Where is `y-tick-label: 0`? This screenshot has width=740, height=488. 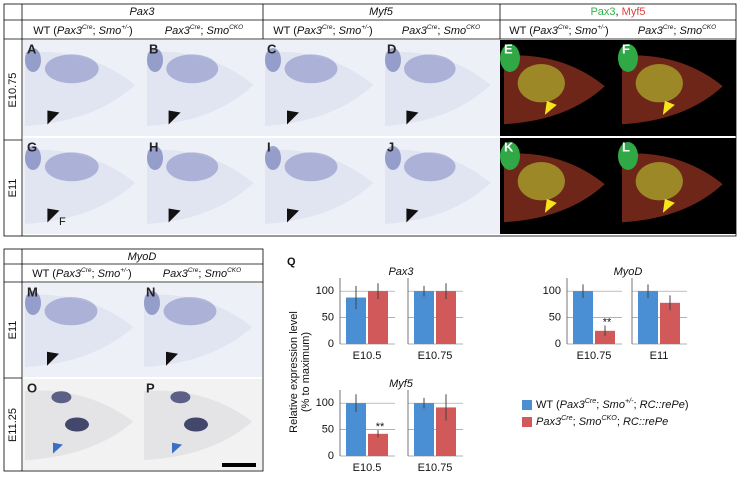
y-tick-label: 0 is located at coordinates (558, 344).